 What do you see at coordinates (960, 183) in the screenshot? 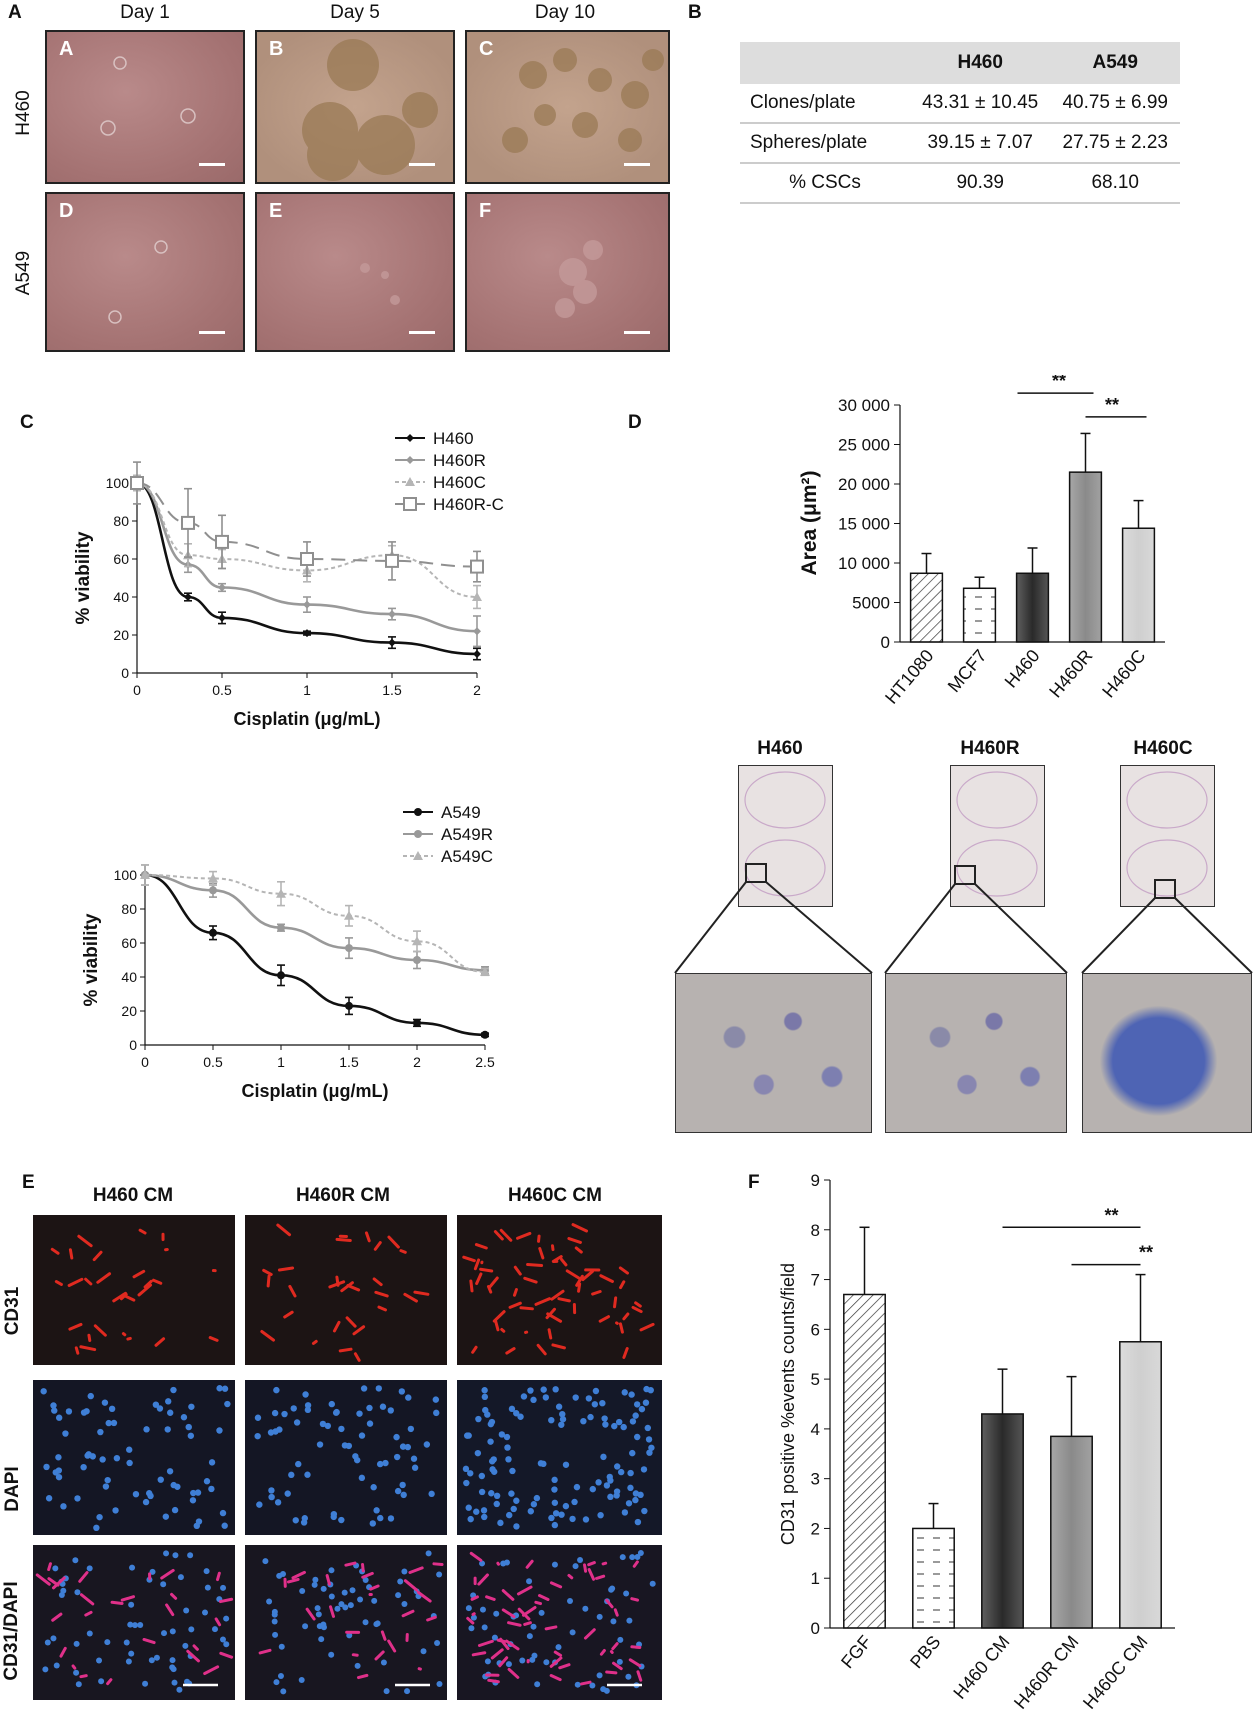
I see `table-row: % CSCs 90.39 68.10` at bounding box center [960, 183].